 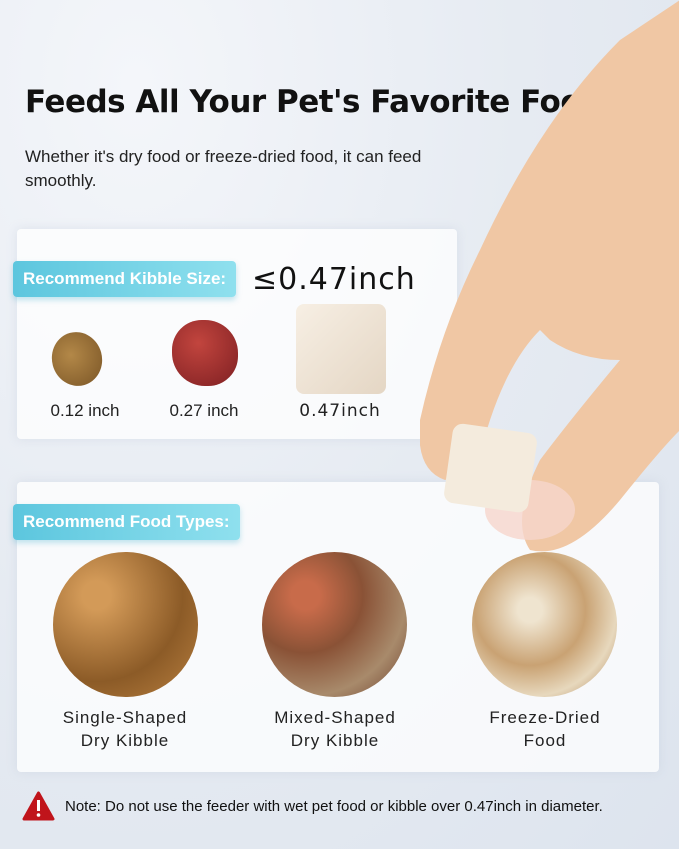 What do you see at coordinates (205, 353) in the screenshot?
I see `kibble-medium-image` at bounding box center [205, 353].